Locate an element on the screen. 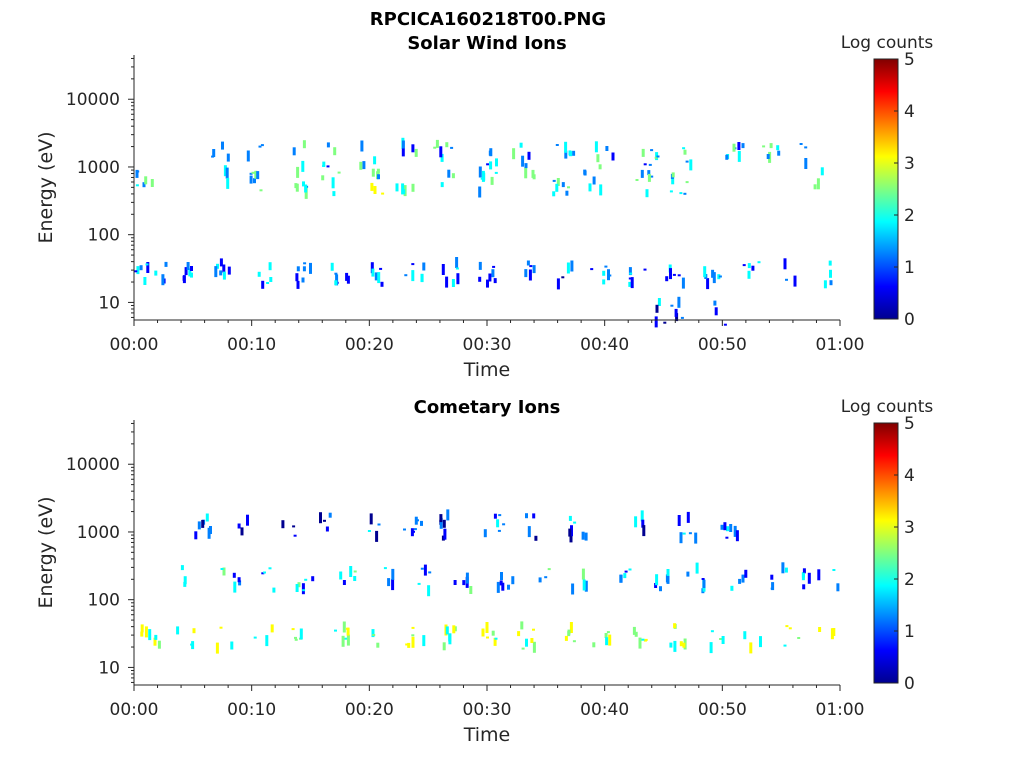  figure-title: RPCICA160218T00.PNG is located at coordinates (488, 19).